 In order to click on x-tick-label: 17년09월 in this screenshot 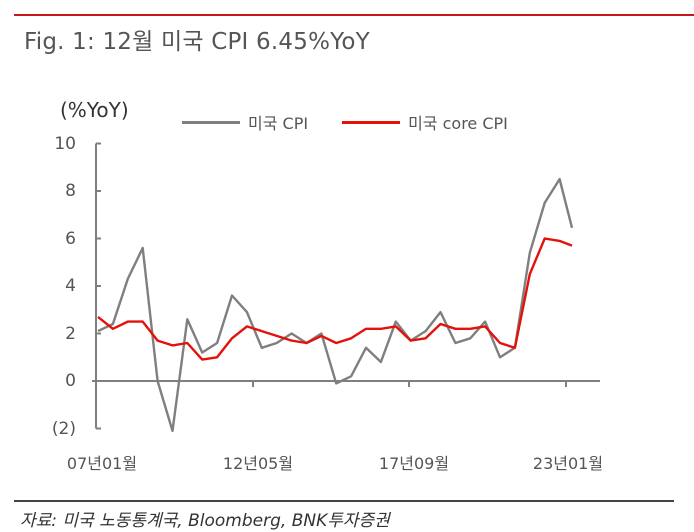, I will do `click(414, 463)`.